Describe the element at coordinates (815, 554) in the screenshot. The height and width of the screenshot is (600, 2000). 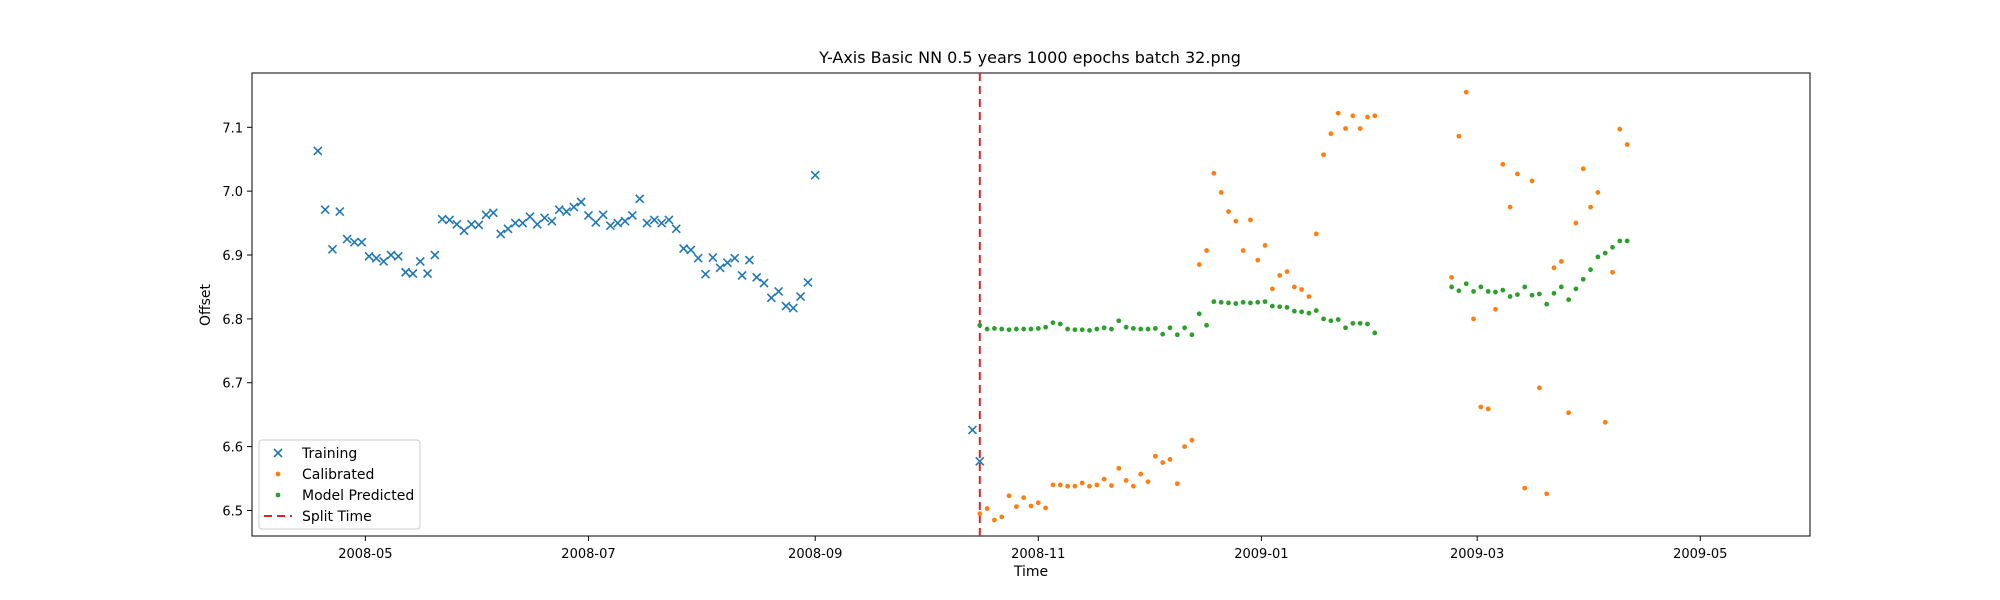
I see `x-tick-label-2: 2008-09` at that location.